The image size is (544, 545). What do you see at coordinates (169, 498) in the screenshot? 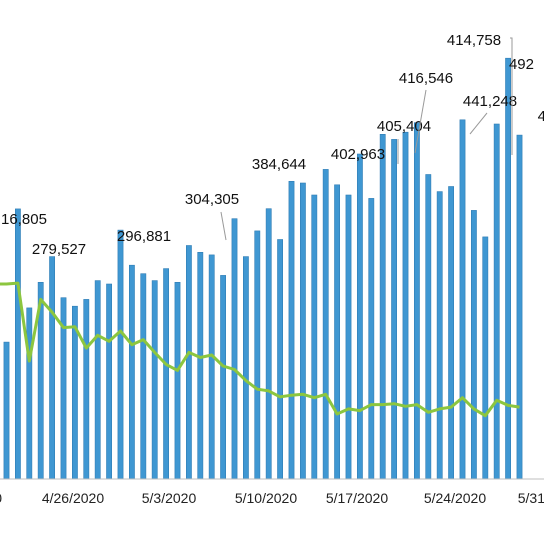
I see `x-tick-label: 5/3/2020` at bounding box center [169, 498].